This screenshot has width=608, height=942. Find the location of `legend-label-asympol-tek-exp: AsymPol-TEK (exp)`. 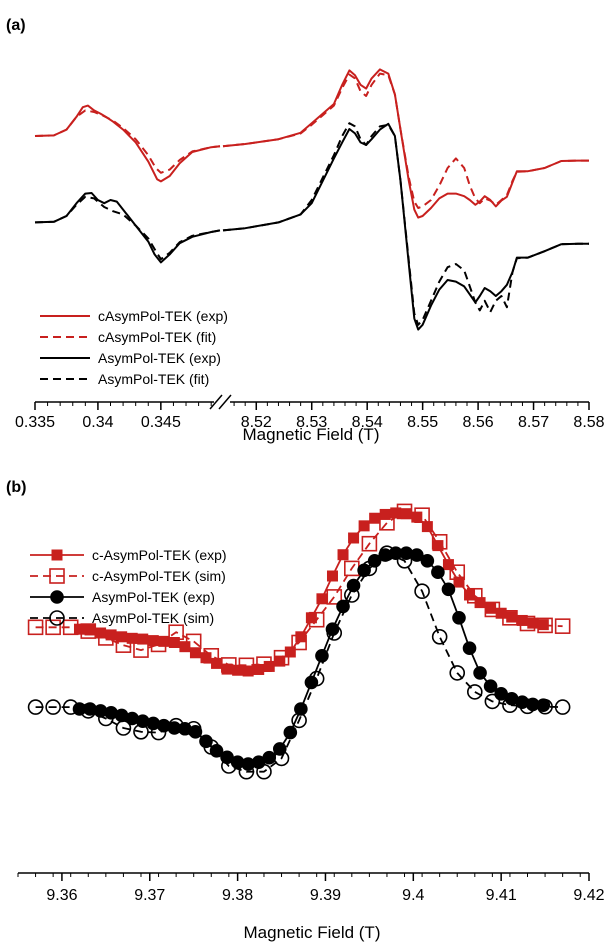

legend-label-asympol-tek-exp: AsymPol-TEK (exp) is located at coordinates (153, 597).